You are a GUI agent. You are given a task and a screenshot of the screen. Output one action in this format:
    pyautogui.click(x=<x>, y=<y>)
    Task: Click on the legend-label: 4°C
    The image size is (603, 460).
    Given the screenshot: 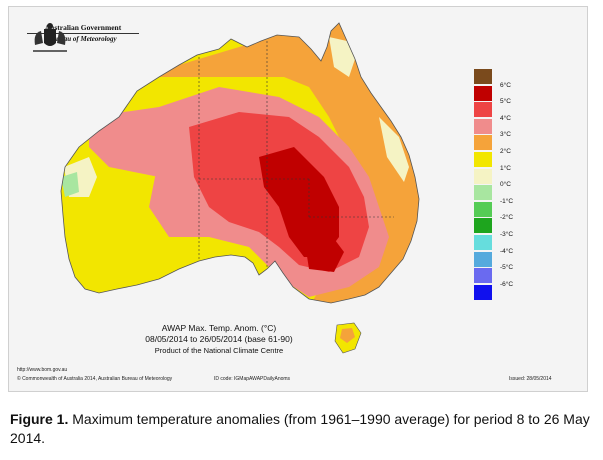 What is the action you would take?
    pyautogui.click(x=505, y=118)
    